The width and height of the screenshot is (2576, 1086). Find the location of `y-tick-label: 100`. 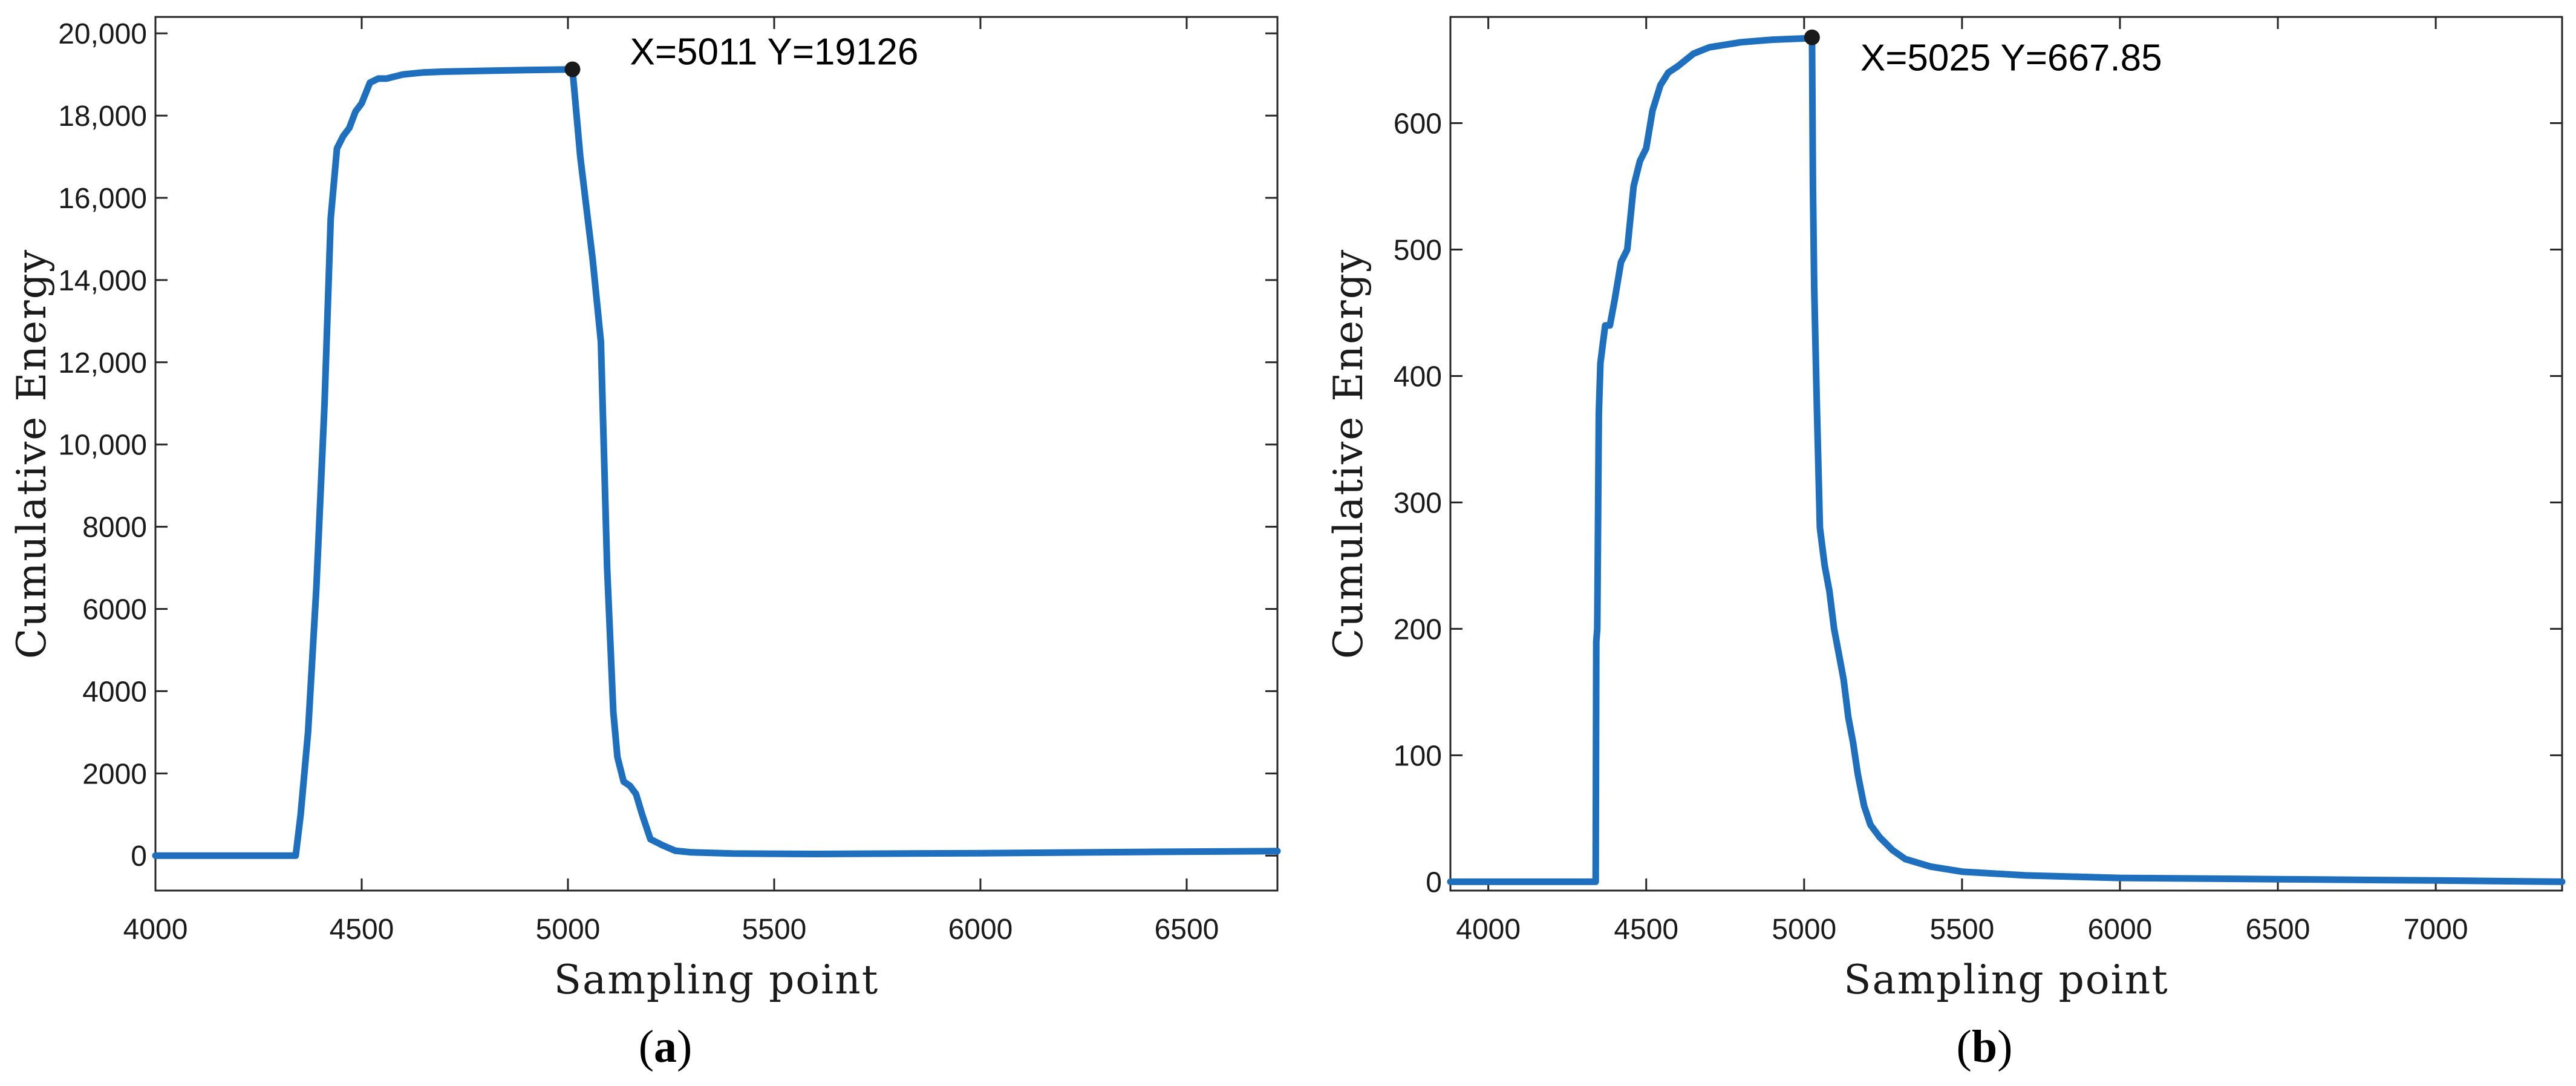

y-tick-label: 100 is located at coordinates (1418, 756).